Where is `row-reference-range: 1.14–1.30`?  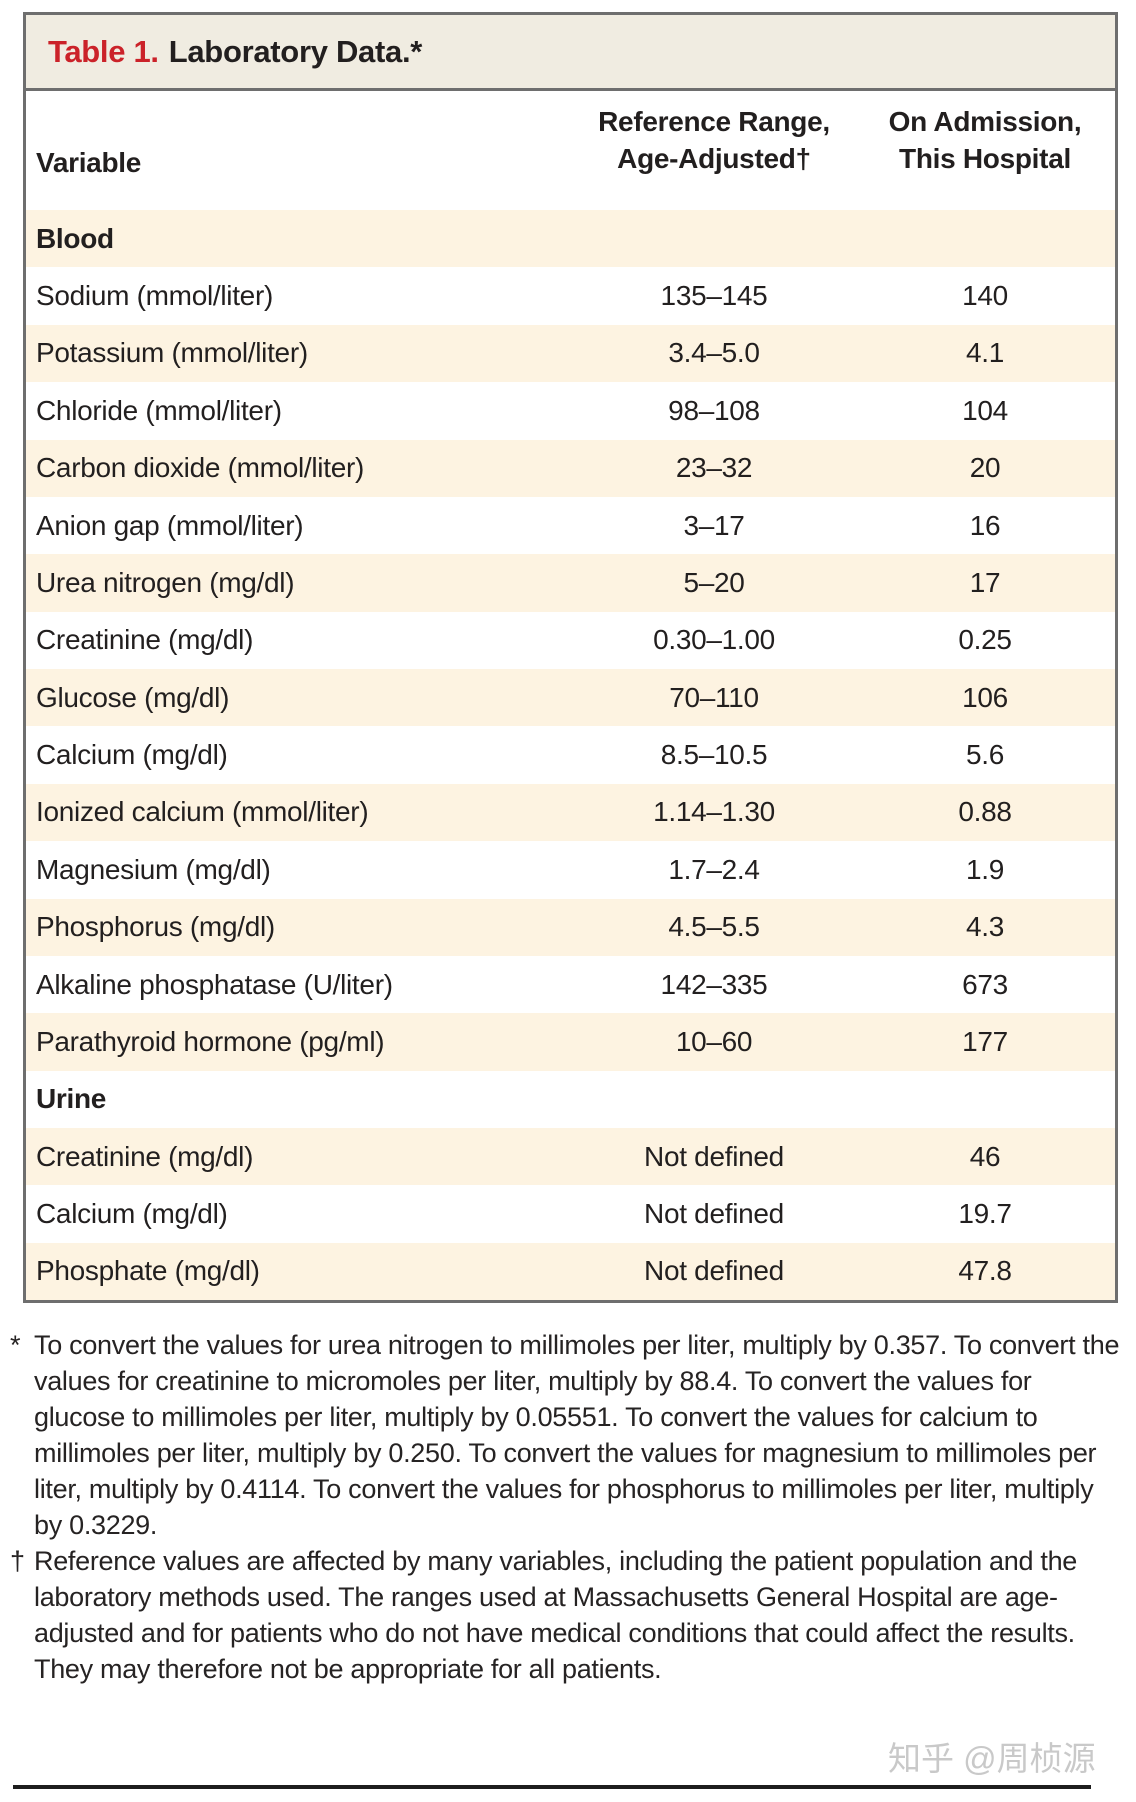
row-reference-range: 1.14–1.30 is located at coordinates (714, 812).